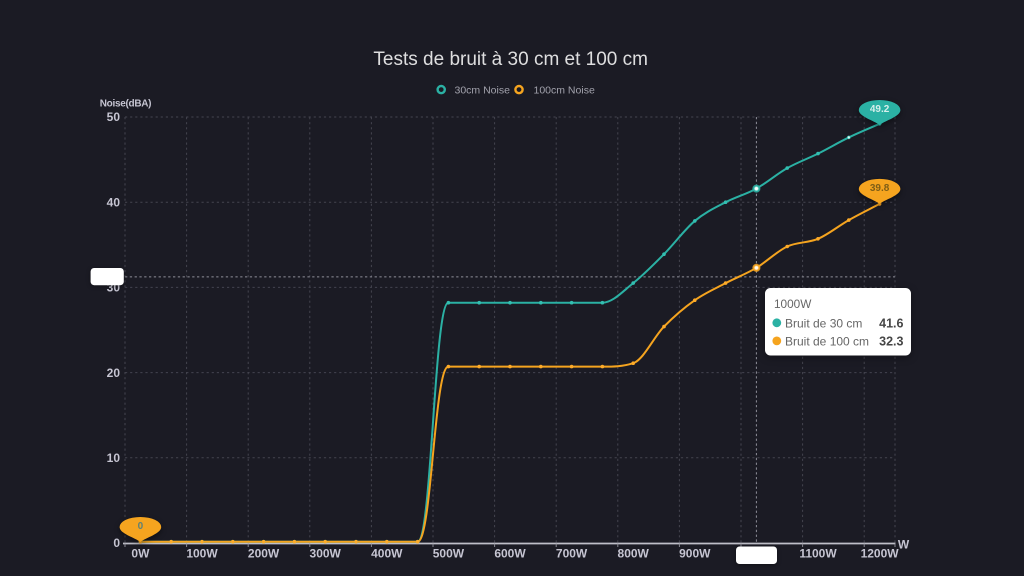 This screenshot has height=576, width=1024. Describe the element at coordinates (891, 341) in the screenshot. I see `svg-text: 32.3` at that location.